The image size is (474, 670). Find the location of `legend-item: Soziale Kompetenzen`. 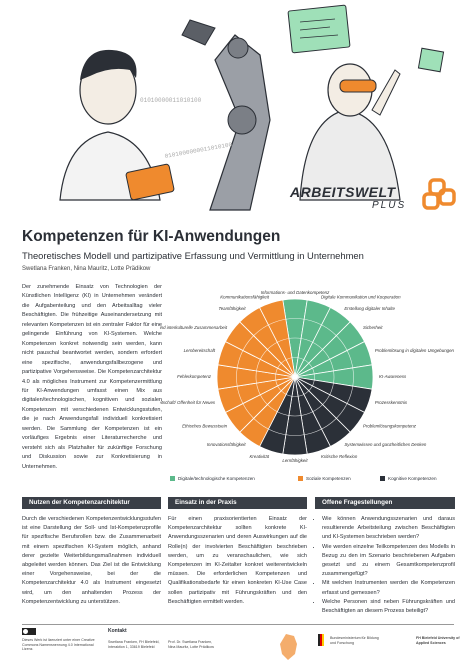

legend-item: Soziale Kompetenzen is located at coordinates (324, 479).